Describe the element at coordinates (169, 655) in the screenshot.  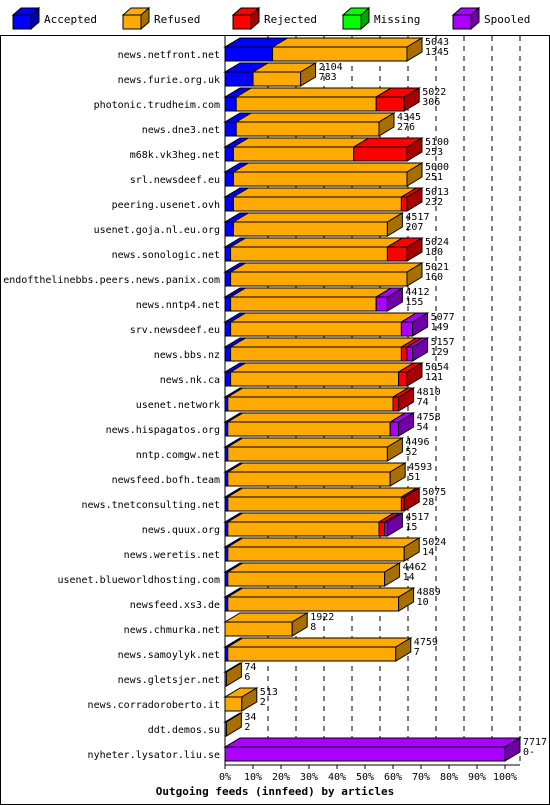
I see `category-label: news.samoylyk.net` at that location.